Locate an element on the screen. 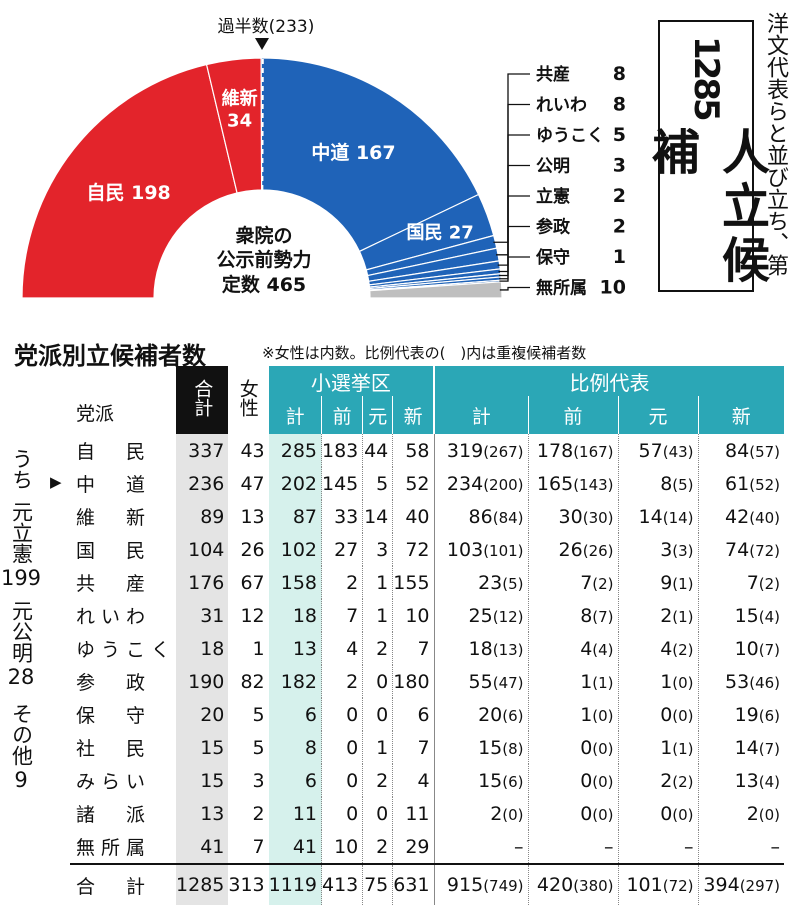  cell-p-mae: 4(4) is located at coordinates (573, 648).